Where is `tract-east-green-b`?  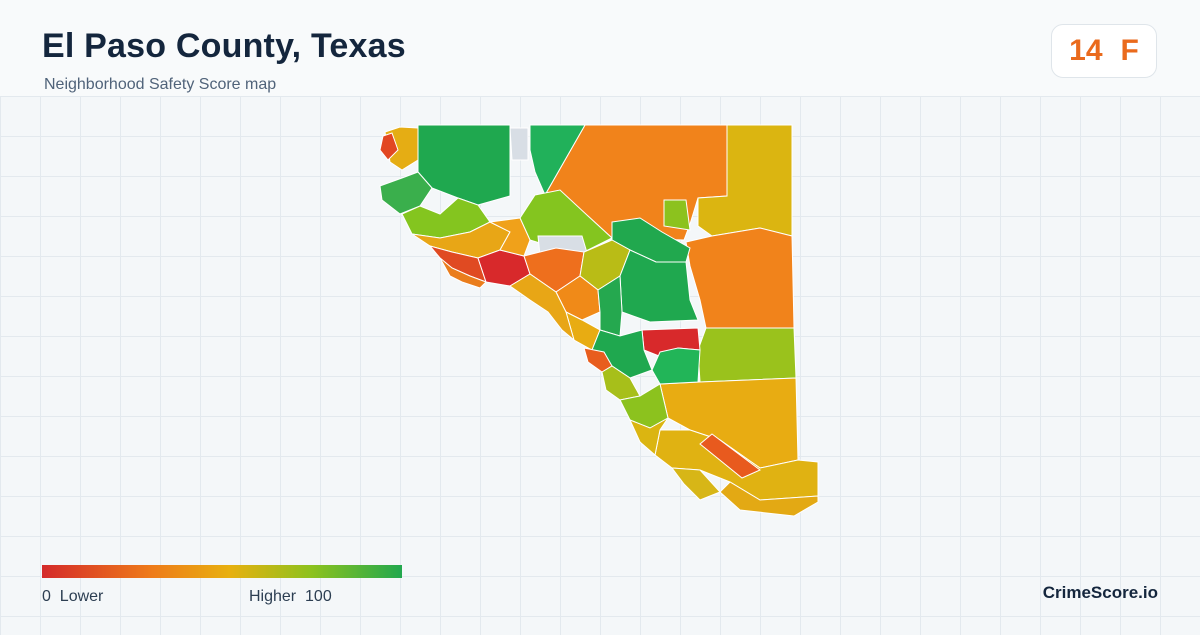
tract-east-green-b is located at coordinates (676, 366).